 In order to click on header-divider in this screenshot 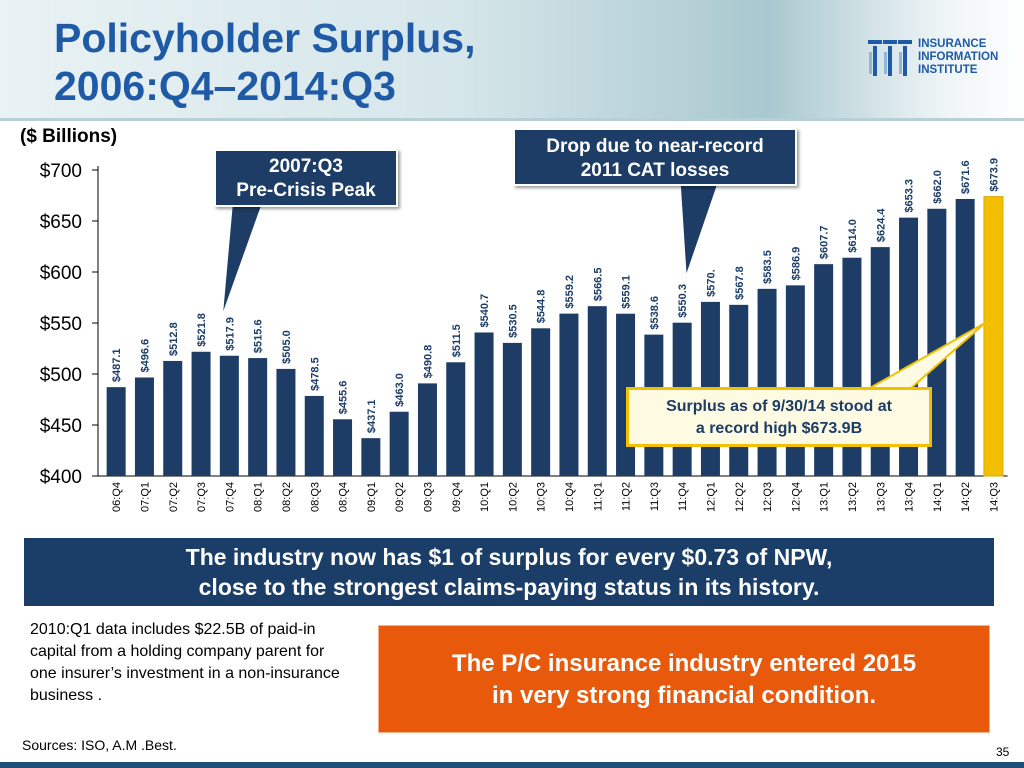, I will do `click(512, 119)`.